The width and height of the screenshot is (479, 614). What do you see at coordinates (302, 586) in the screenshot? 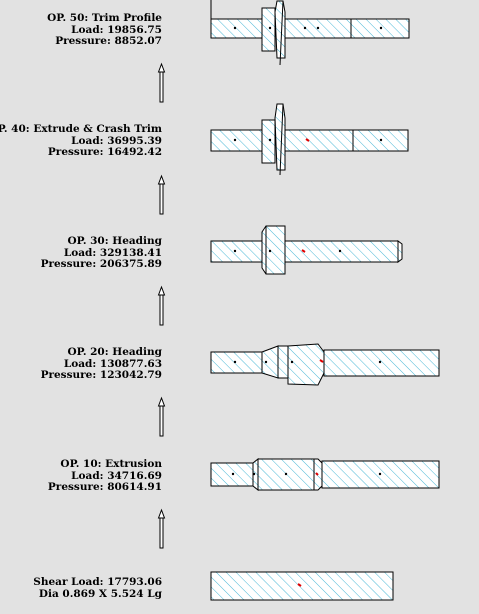
I see `shear-blank-part` at bounding box center [302, 586].